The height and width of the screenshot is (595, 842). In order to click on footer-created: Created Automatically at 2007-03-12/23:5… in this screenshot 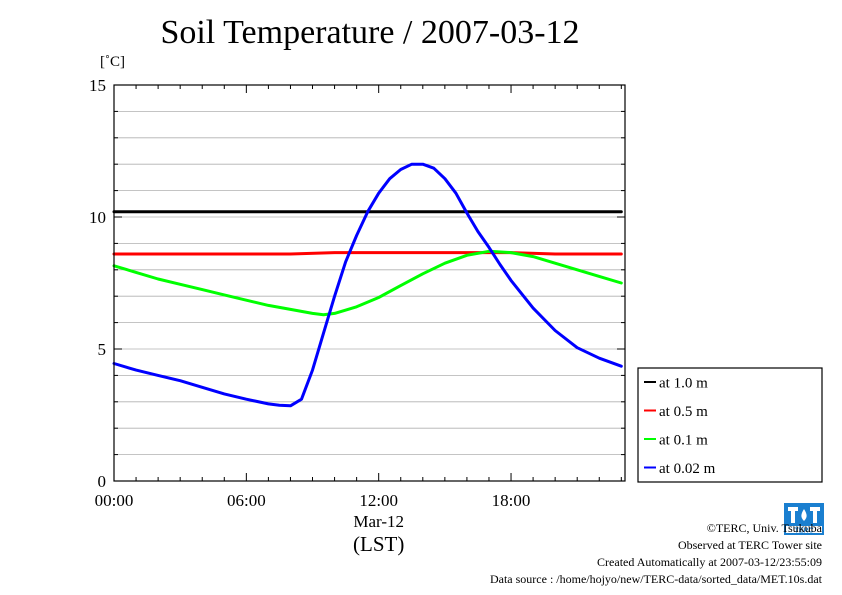, I will do `click(709, 562)`.